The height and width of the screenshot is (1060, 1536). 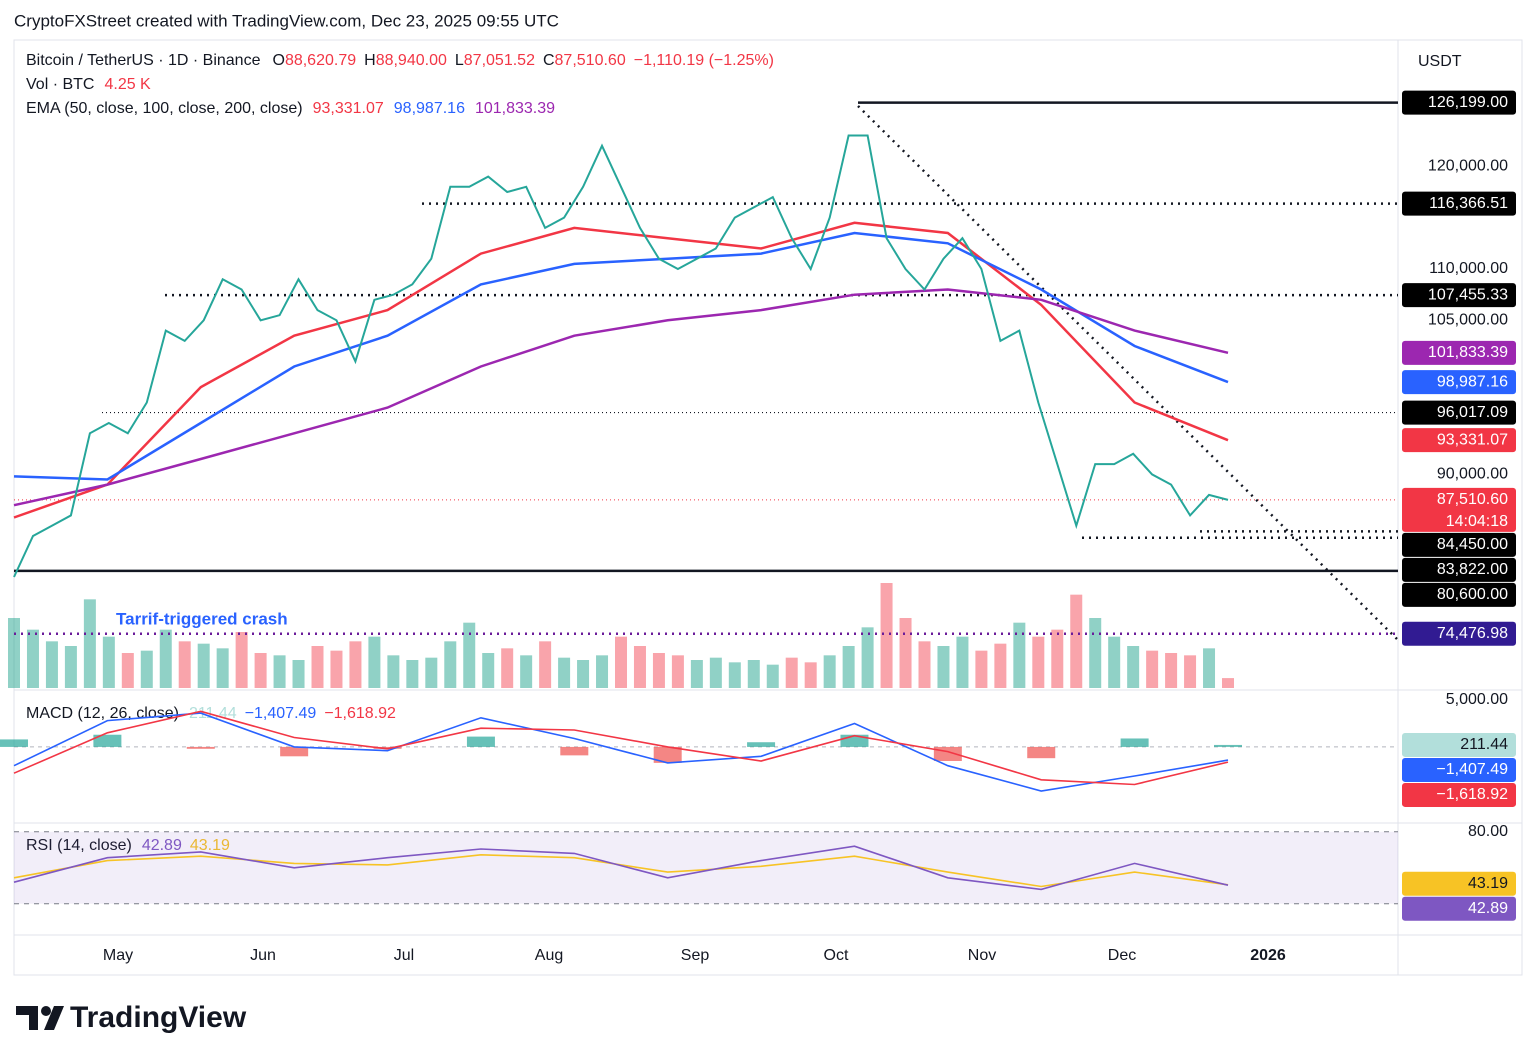 I want to click on y-tick-label: 110,000.00, so click(x=1468, y=268).